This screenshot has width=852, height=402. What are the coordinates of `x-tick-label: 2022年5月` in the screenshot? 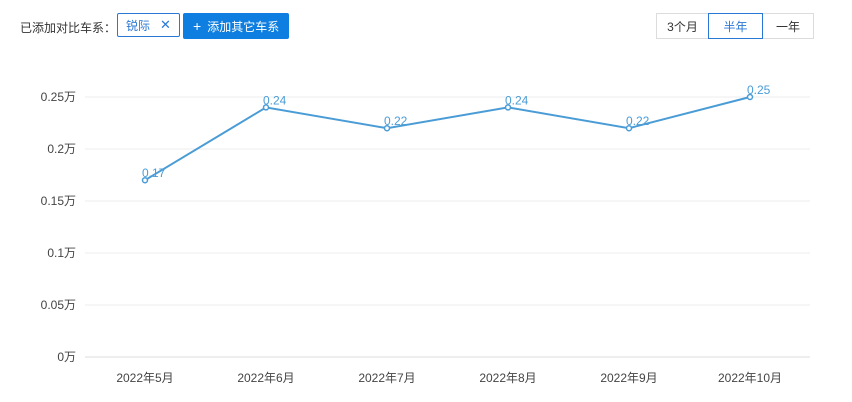 It's located at (144, 378).